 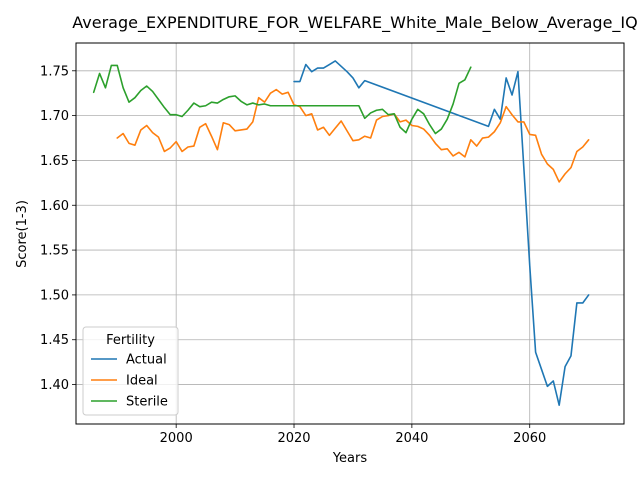 What do you see at coordinates (411, 438) in the screenshot?
I see `x-tick-label: 2040` at bounding box center [411, 438].